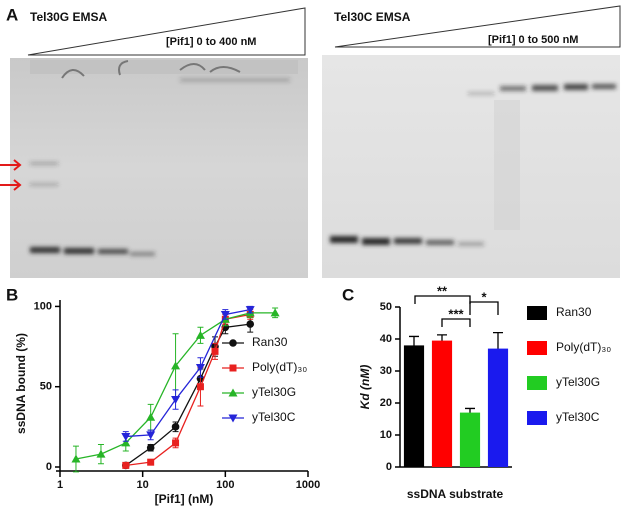 The height and width of the screenshot is (517, 625). I want to click on significance: **, so click(442, 290).